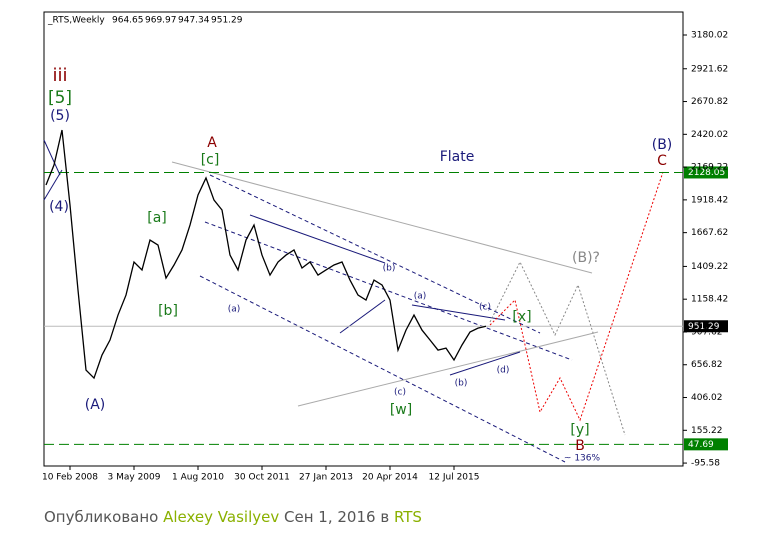 Image resolution: width=779 pixels, height=556 pixels. What do you see at coordinates (709, 69) in the screenshot?
I see `y-tick-label: 2921.62` at bounding box center [709, 69].